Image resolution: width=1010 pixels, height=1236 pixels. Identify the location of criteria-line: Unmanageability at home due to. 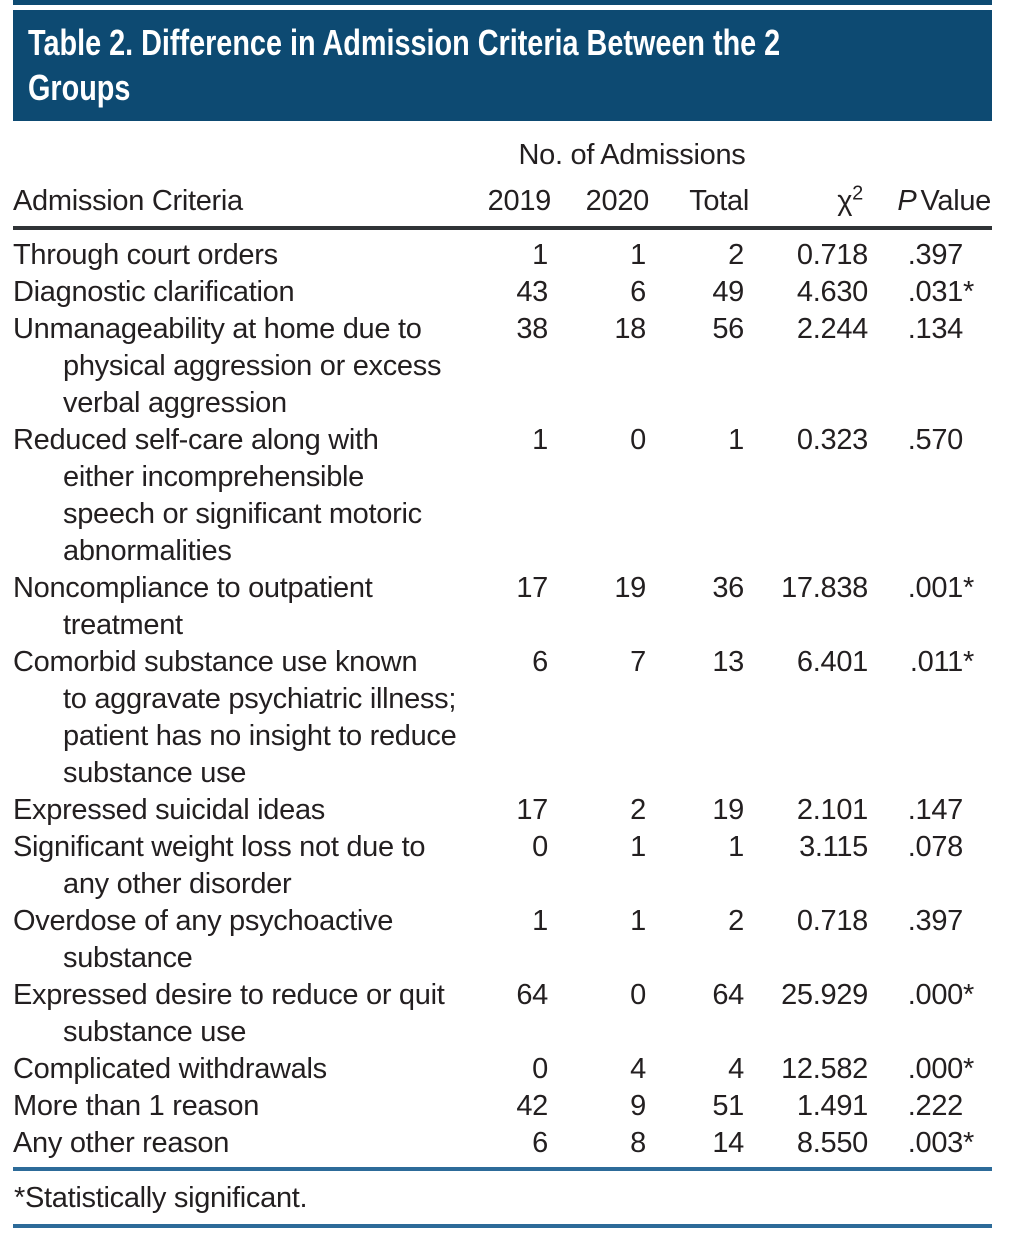
(217, 329).